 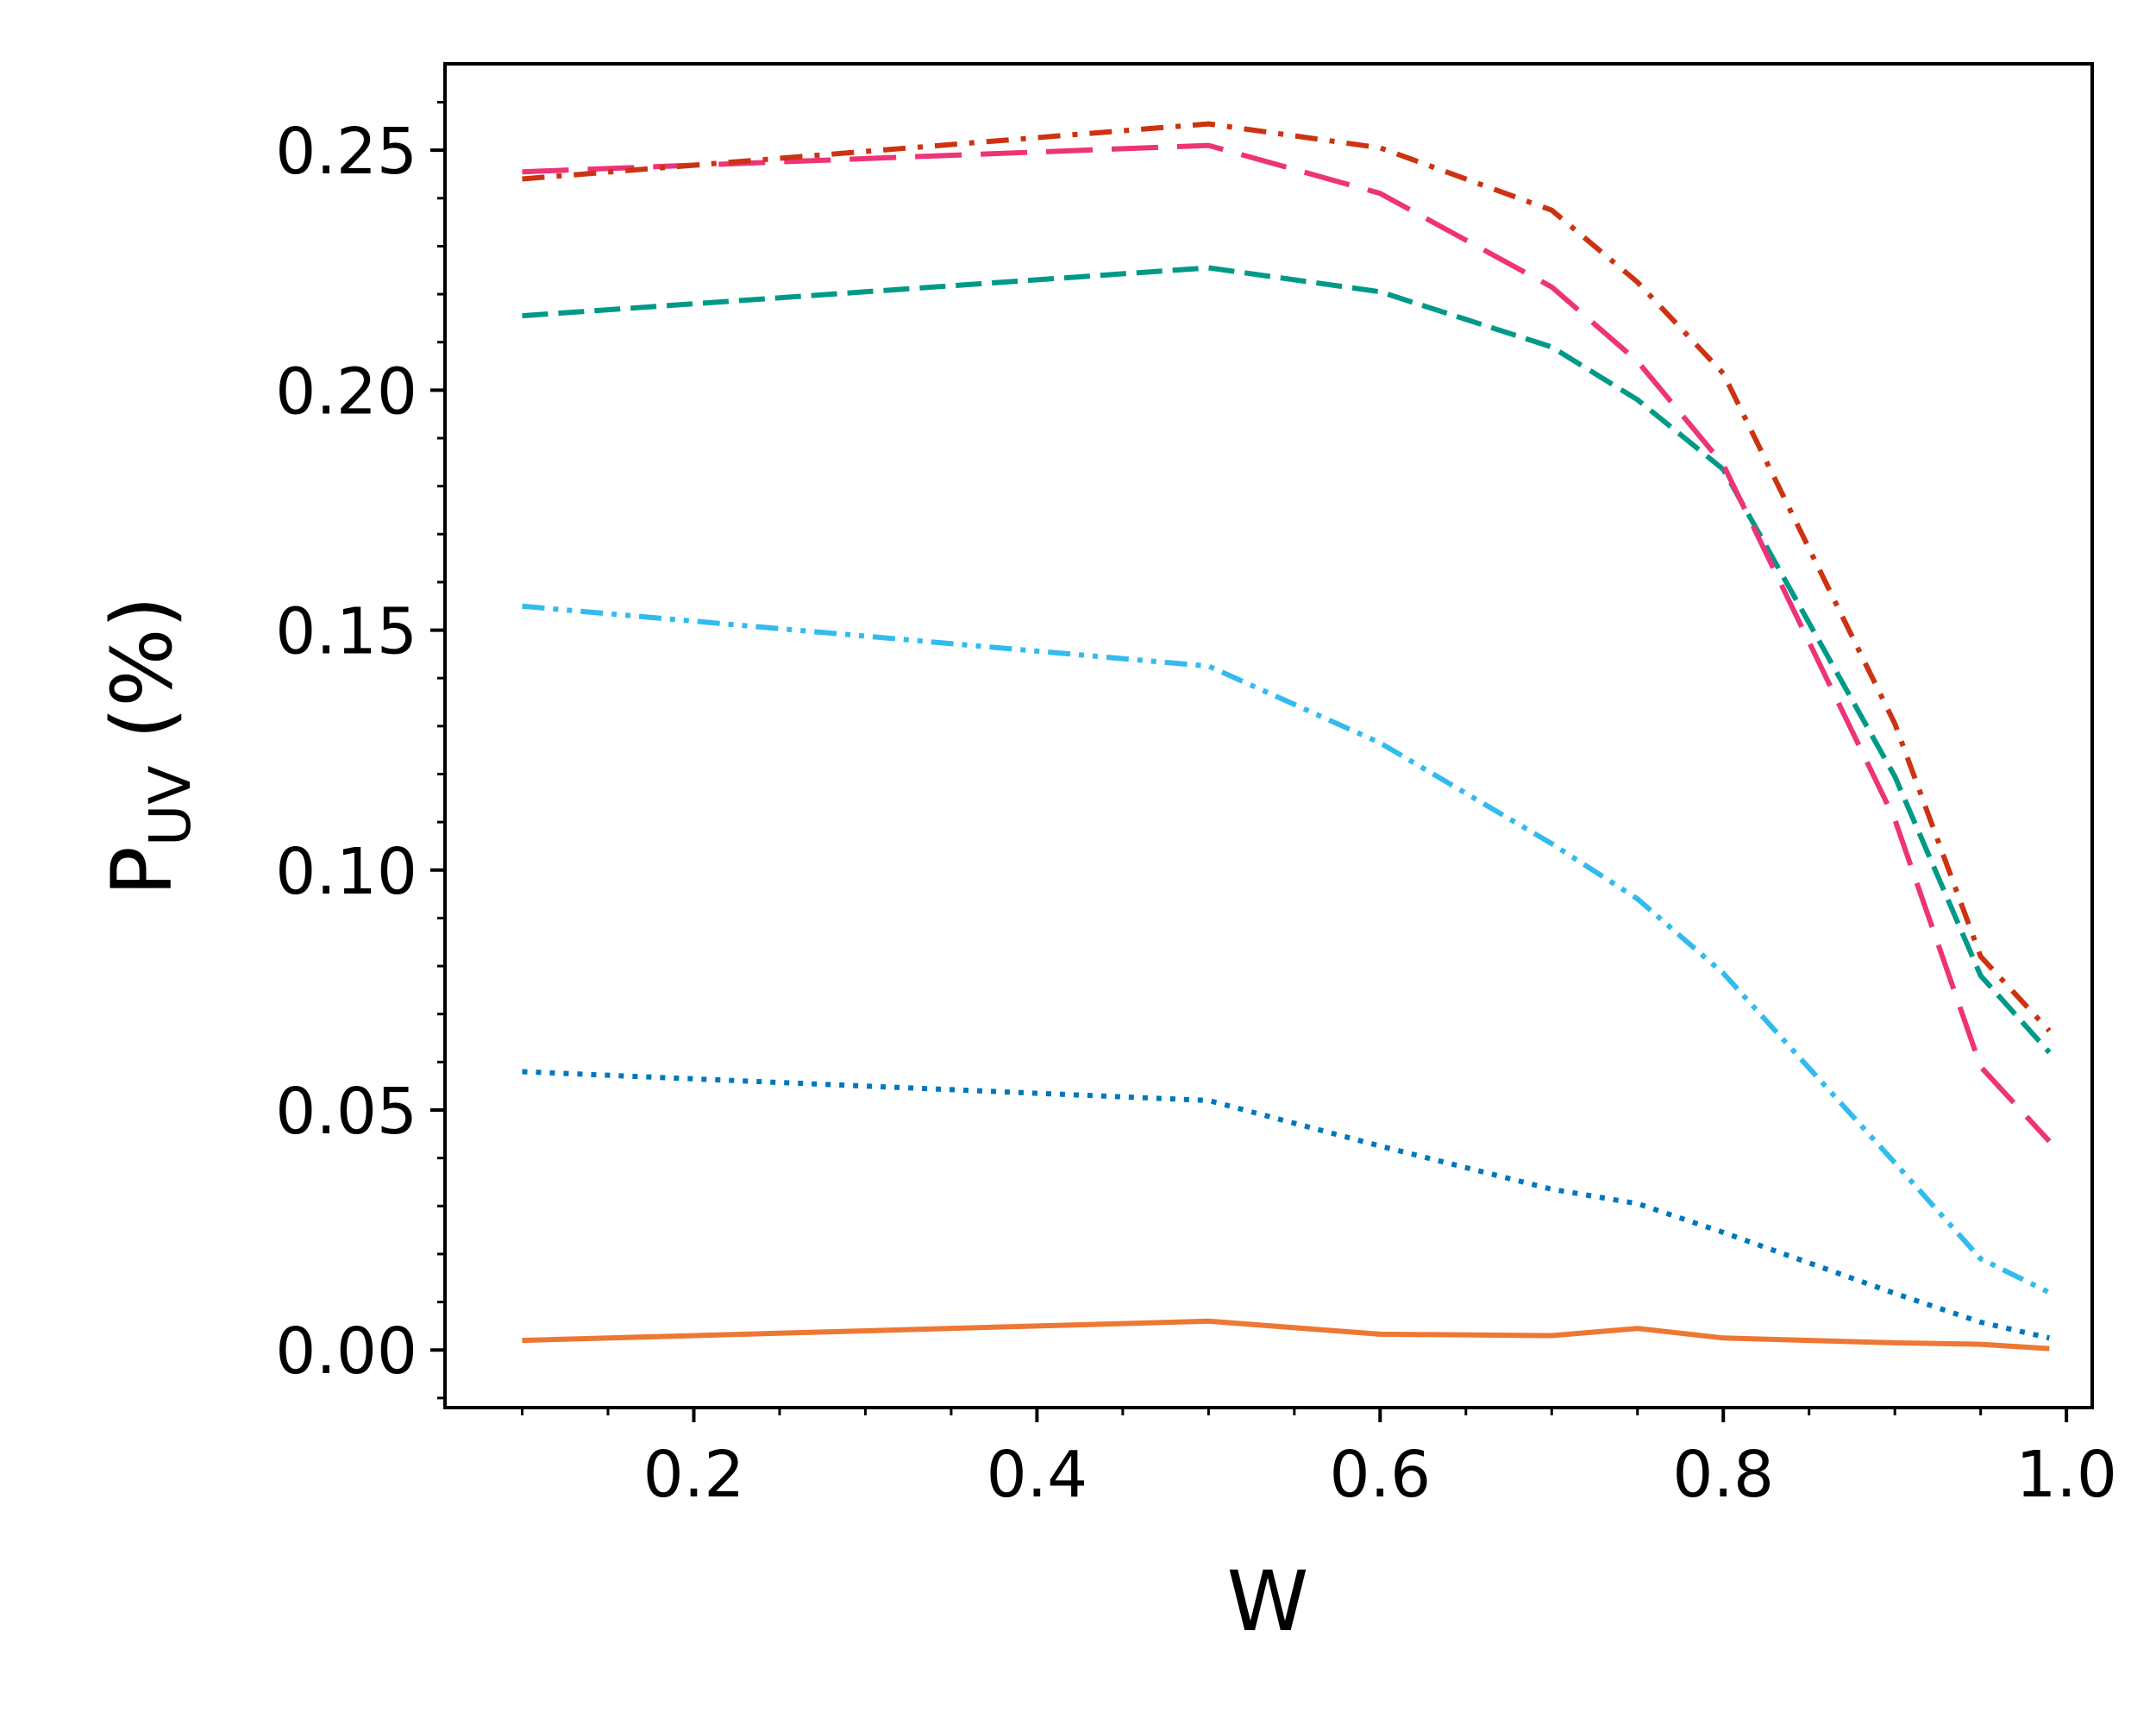 I want to click on y-axis-label-main: P, so click(x=142, y=871).